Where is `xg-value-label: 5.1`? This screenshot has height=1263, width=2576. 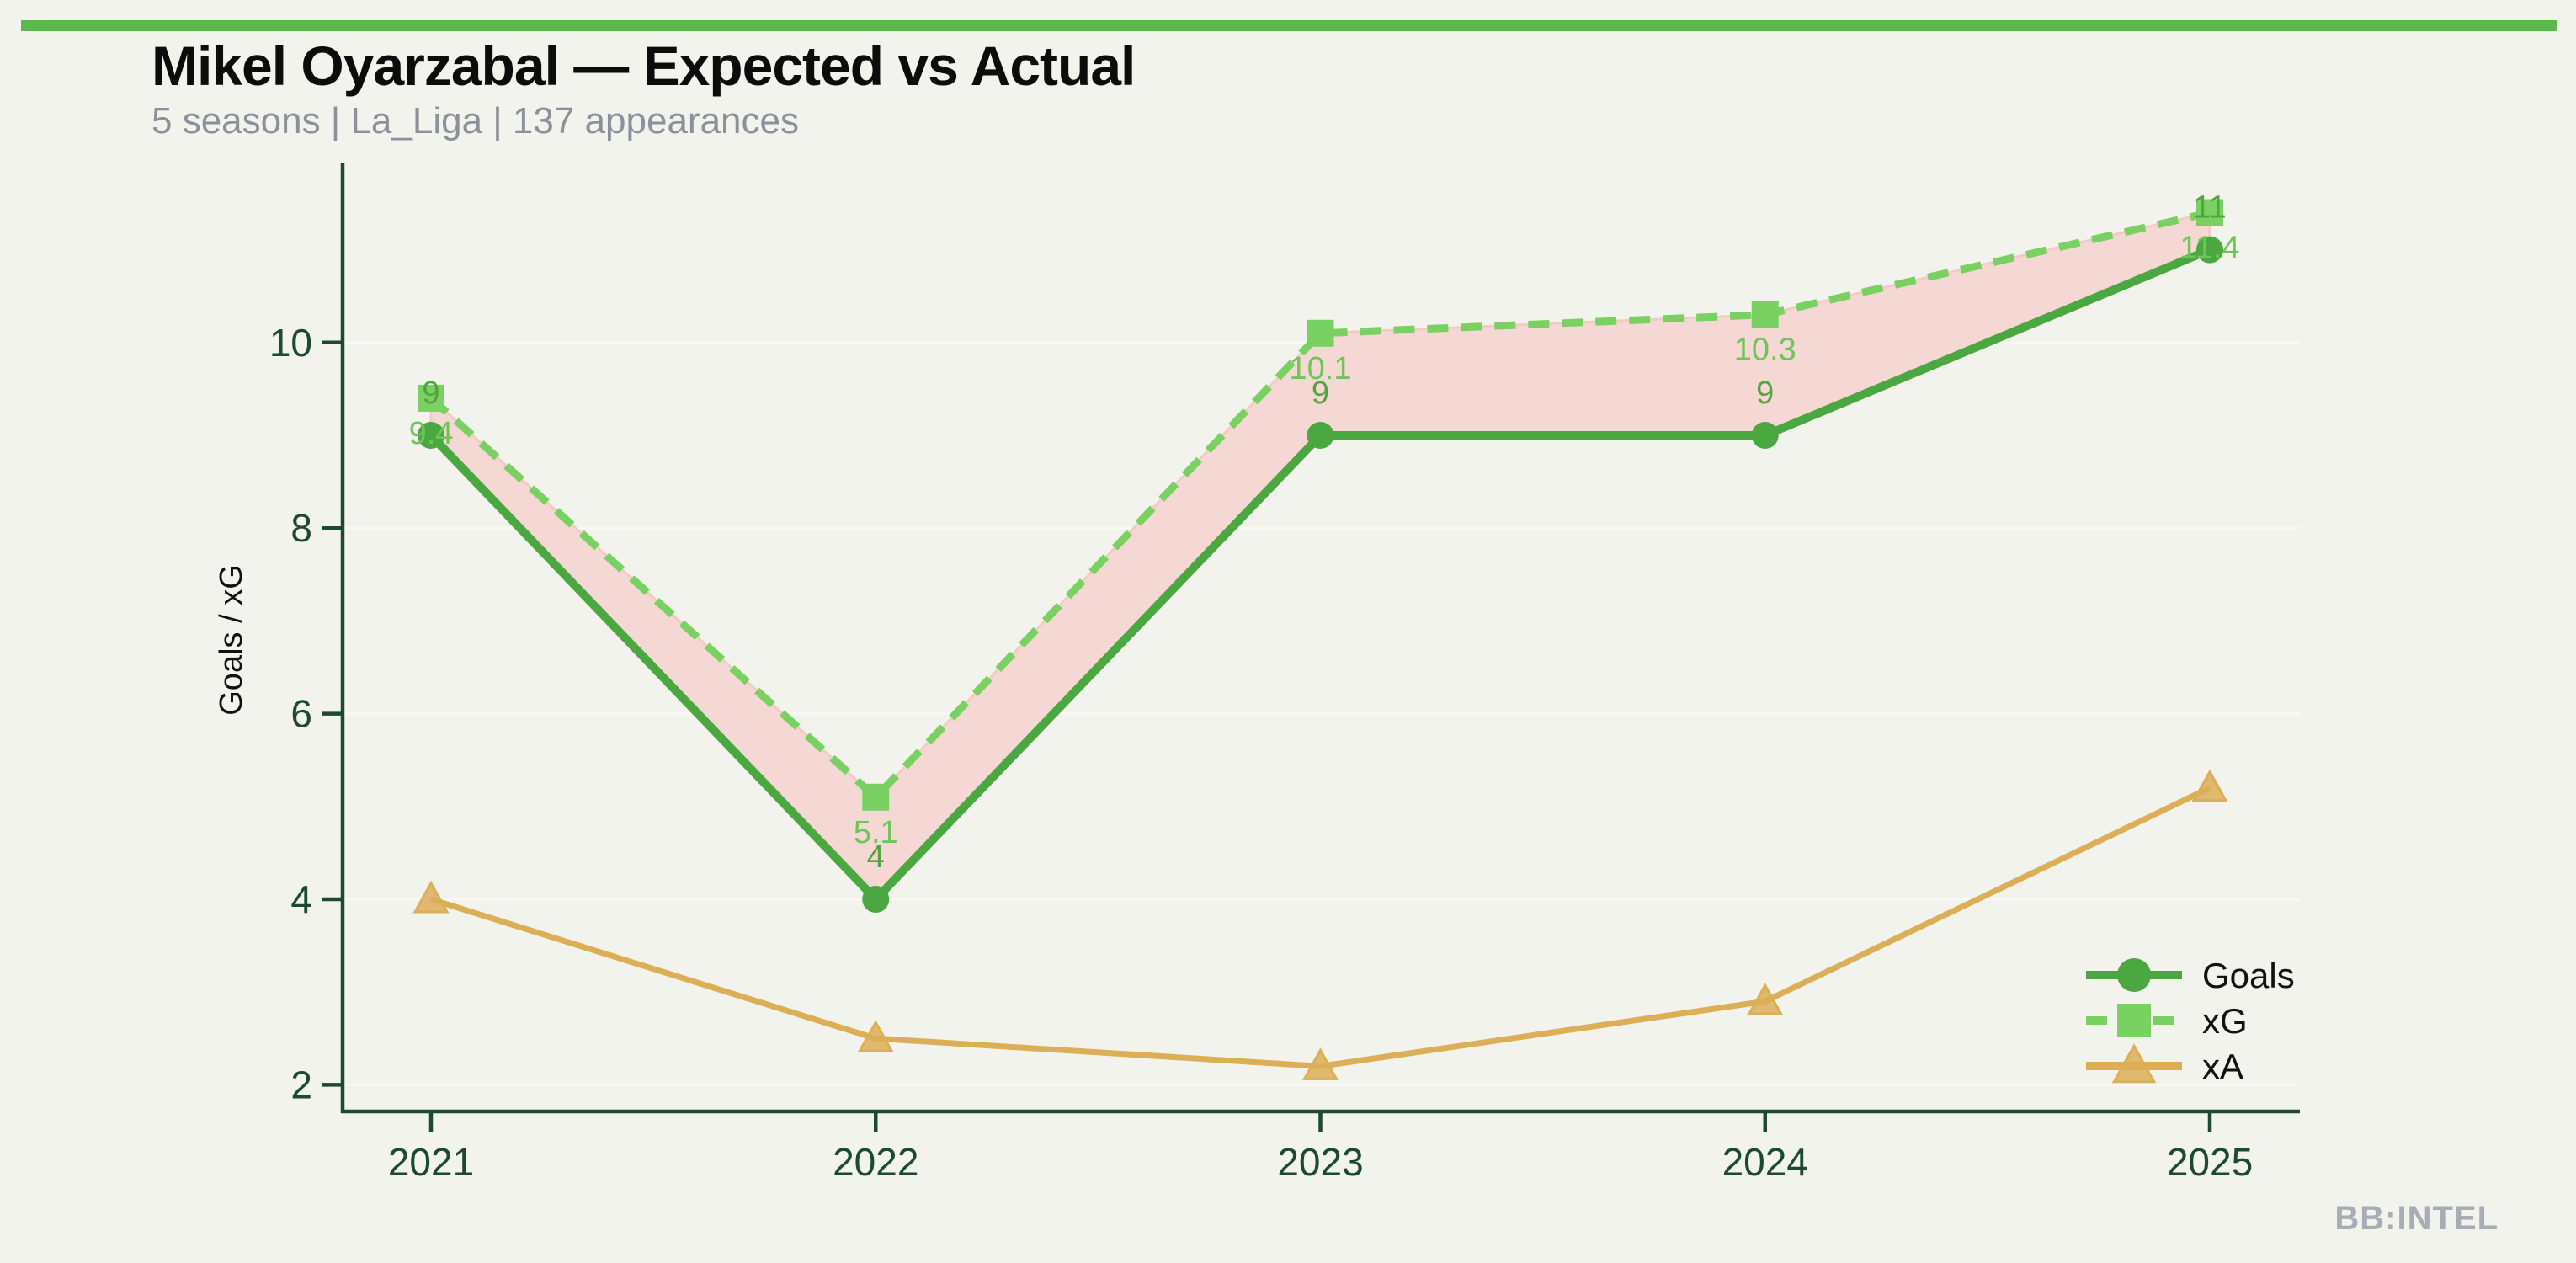
xg-value-label: 5.1 is located at coordinates (876, 832).